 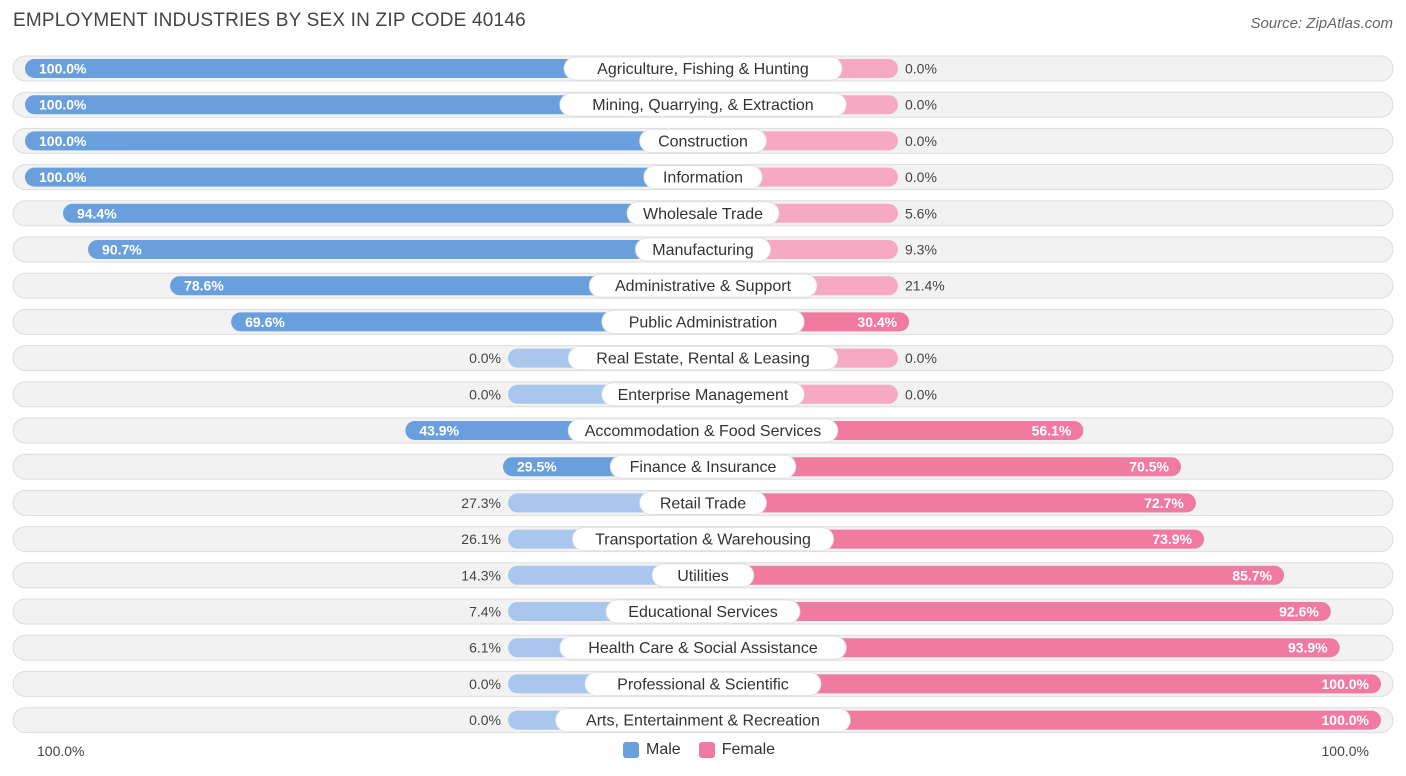 What do you see at coordinates (485, 612) in the screenshot?
I see `bar-label-male: 7.4%` at bounding box center [485, 612].